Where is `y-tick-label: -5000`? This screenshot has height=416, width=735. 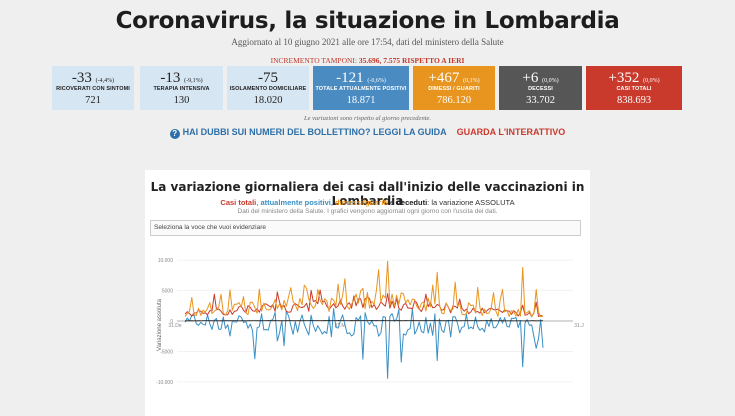
y-tick-label: -5000 is located at coordinates (166, 352).